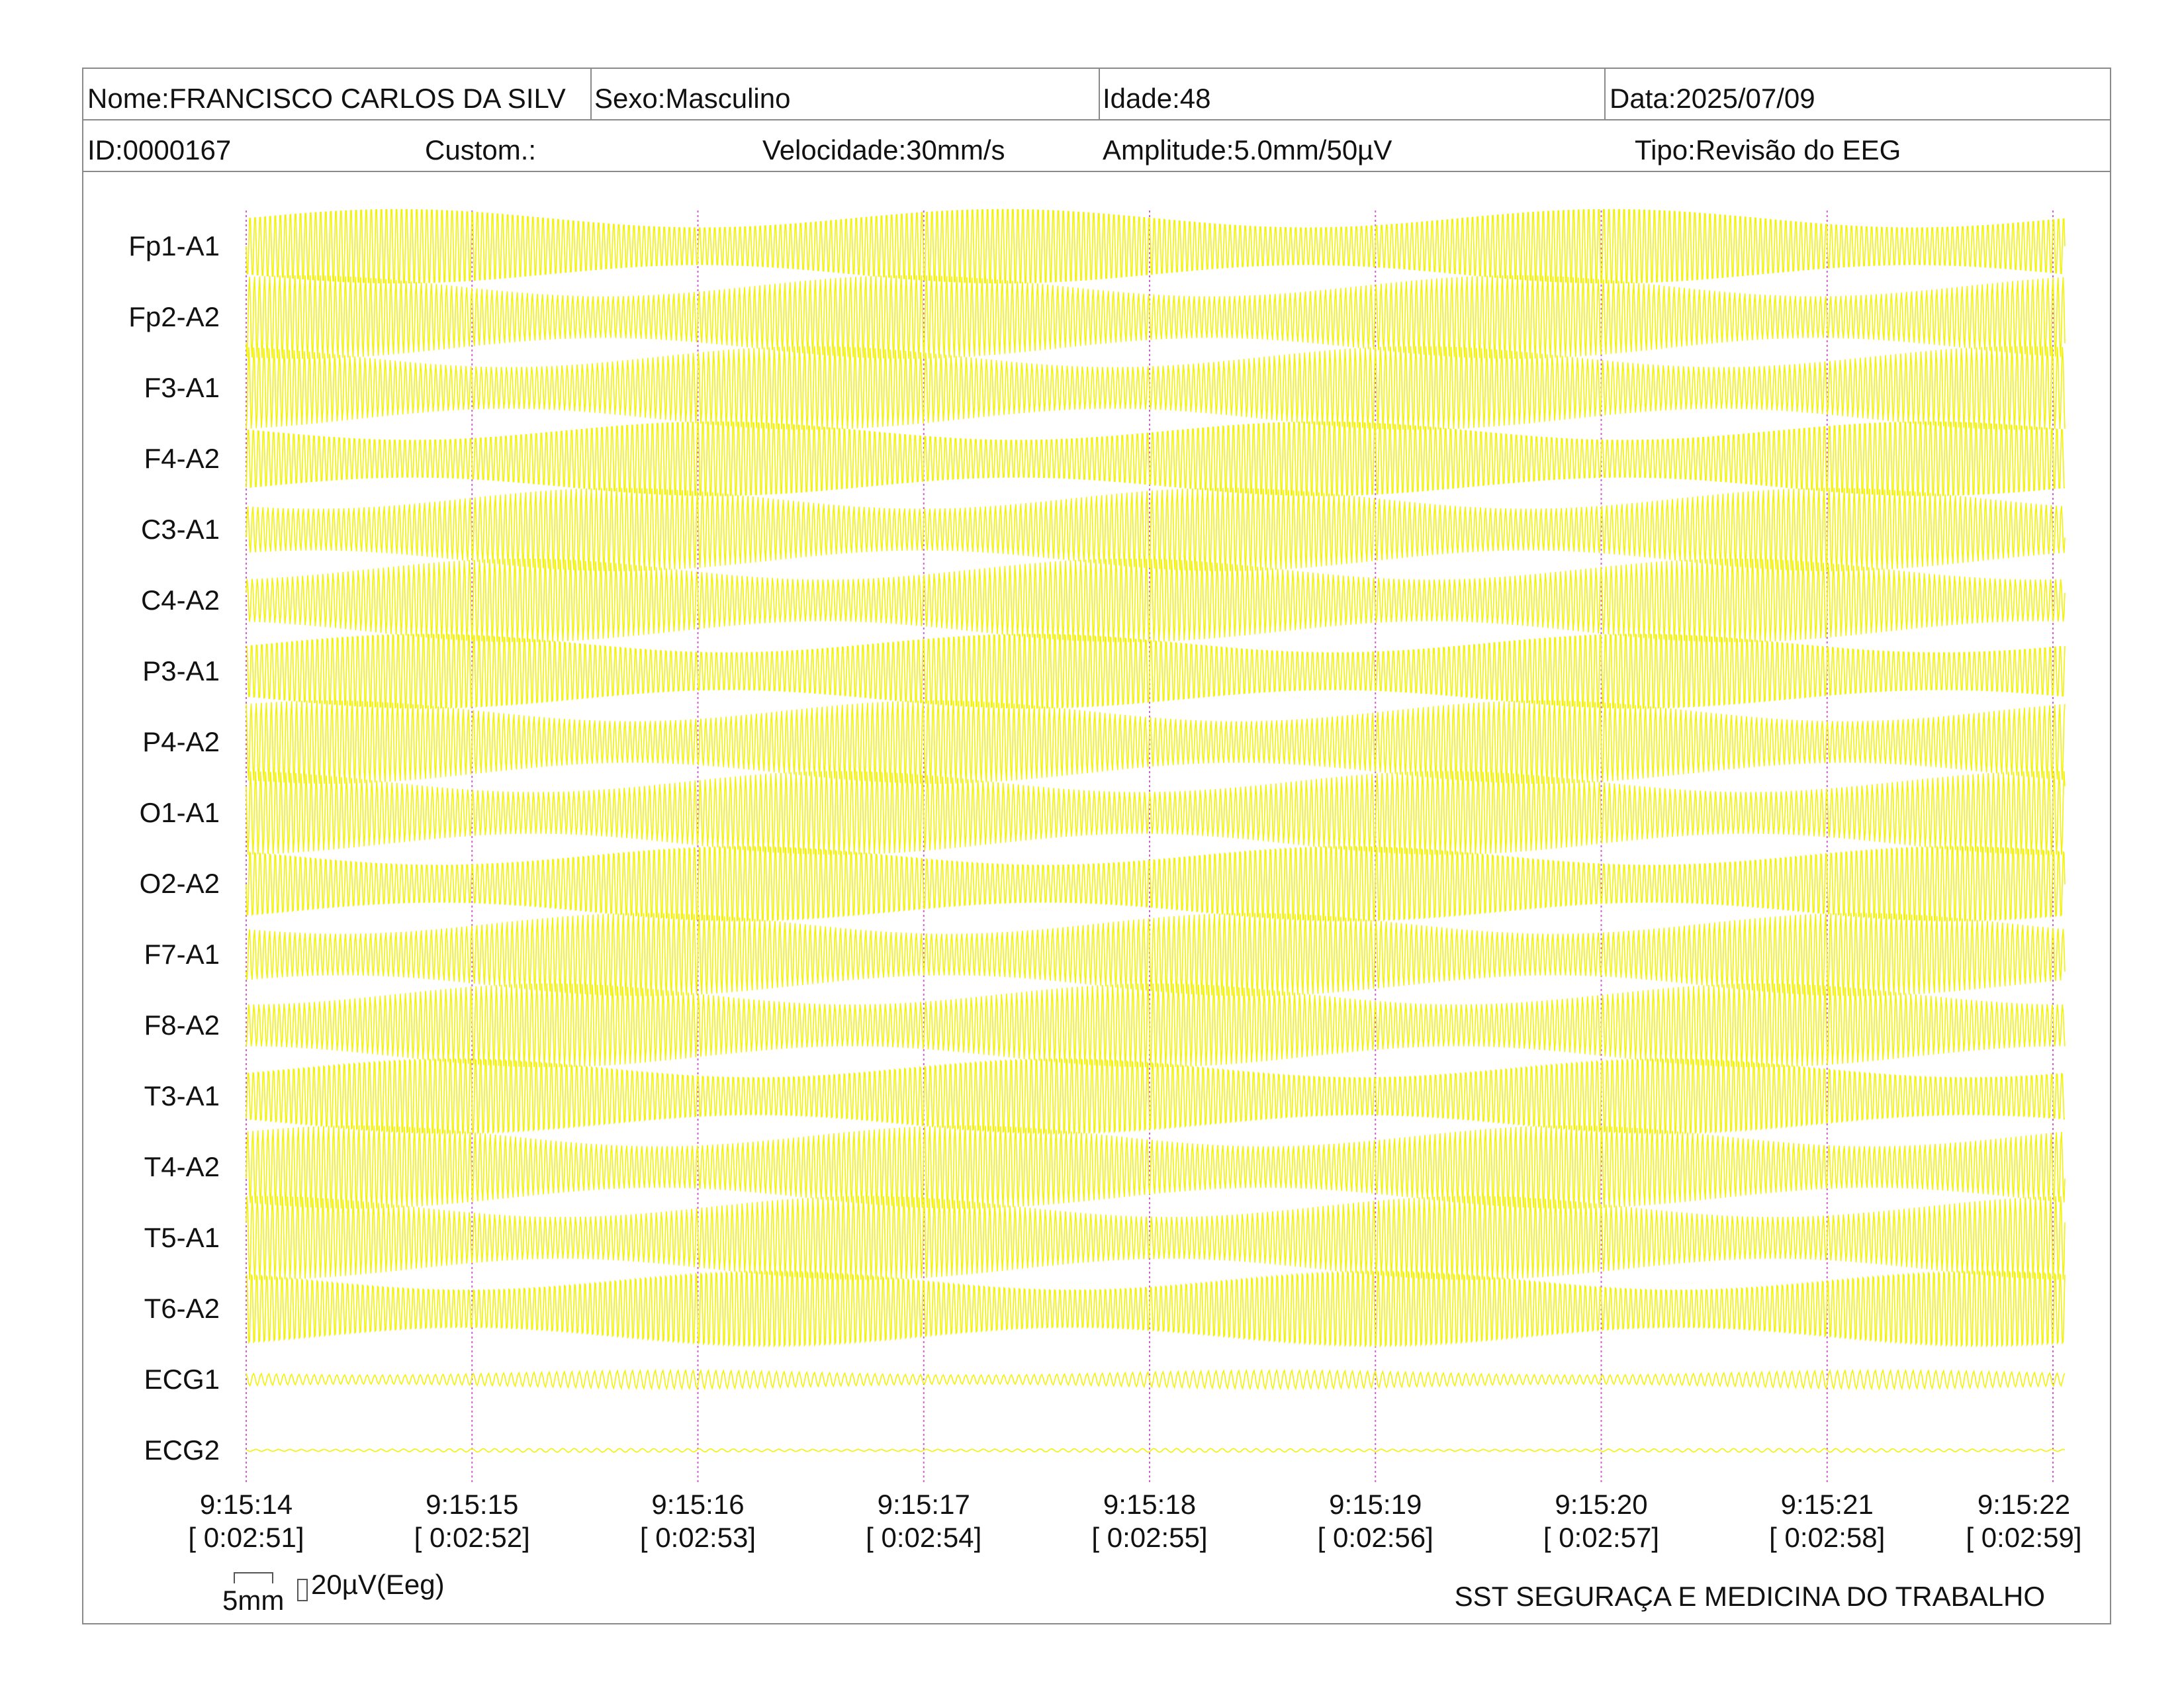  What do you see at coordinates (472, 1504) in the screenshot?
I see `clock-time: 9:15:15` at bounding box center [472, 1504].